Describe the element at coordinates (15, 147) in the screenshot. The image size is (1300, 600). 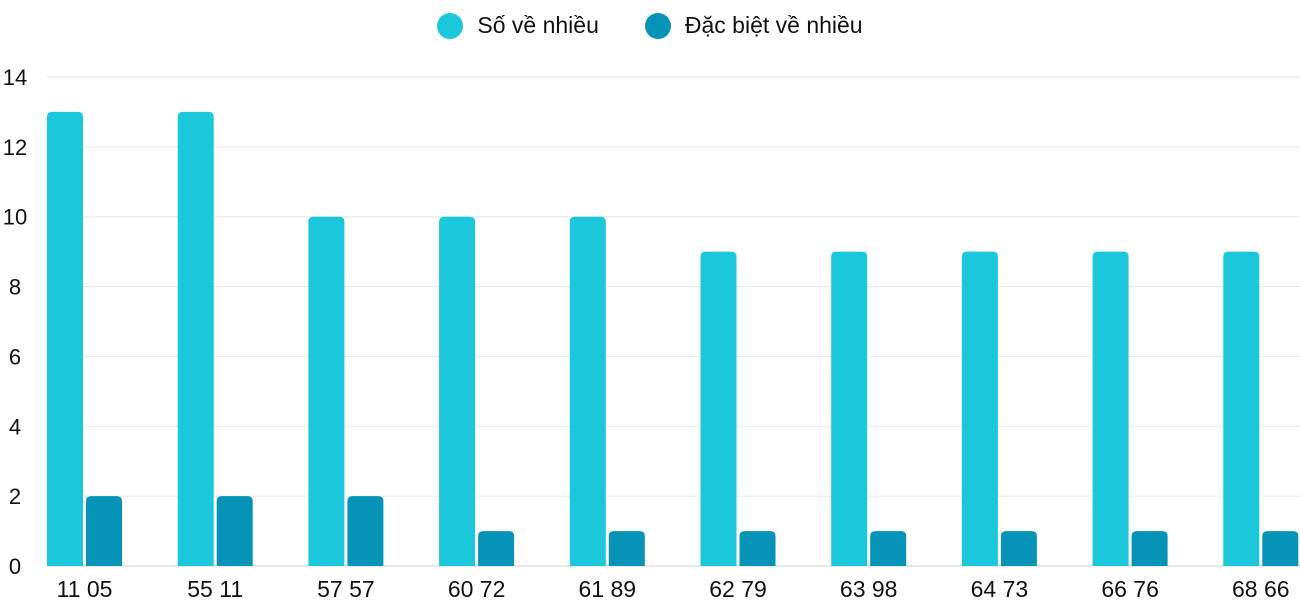
I see `y-tick-label: 12` at that location.